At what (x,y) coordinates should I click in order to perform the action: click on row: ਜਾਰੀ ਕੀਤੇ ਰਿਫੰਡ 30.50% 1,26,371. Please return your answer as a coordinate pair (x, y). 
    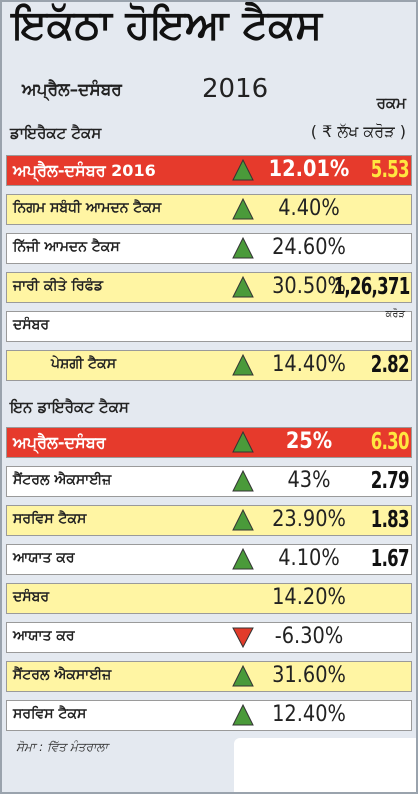
    Looking at the image, I should click on (209, 287).